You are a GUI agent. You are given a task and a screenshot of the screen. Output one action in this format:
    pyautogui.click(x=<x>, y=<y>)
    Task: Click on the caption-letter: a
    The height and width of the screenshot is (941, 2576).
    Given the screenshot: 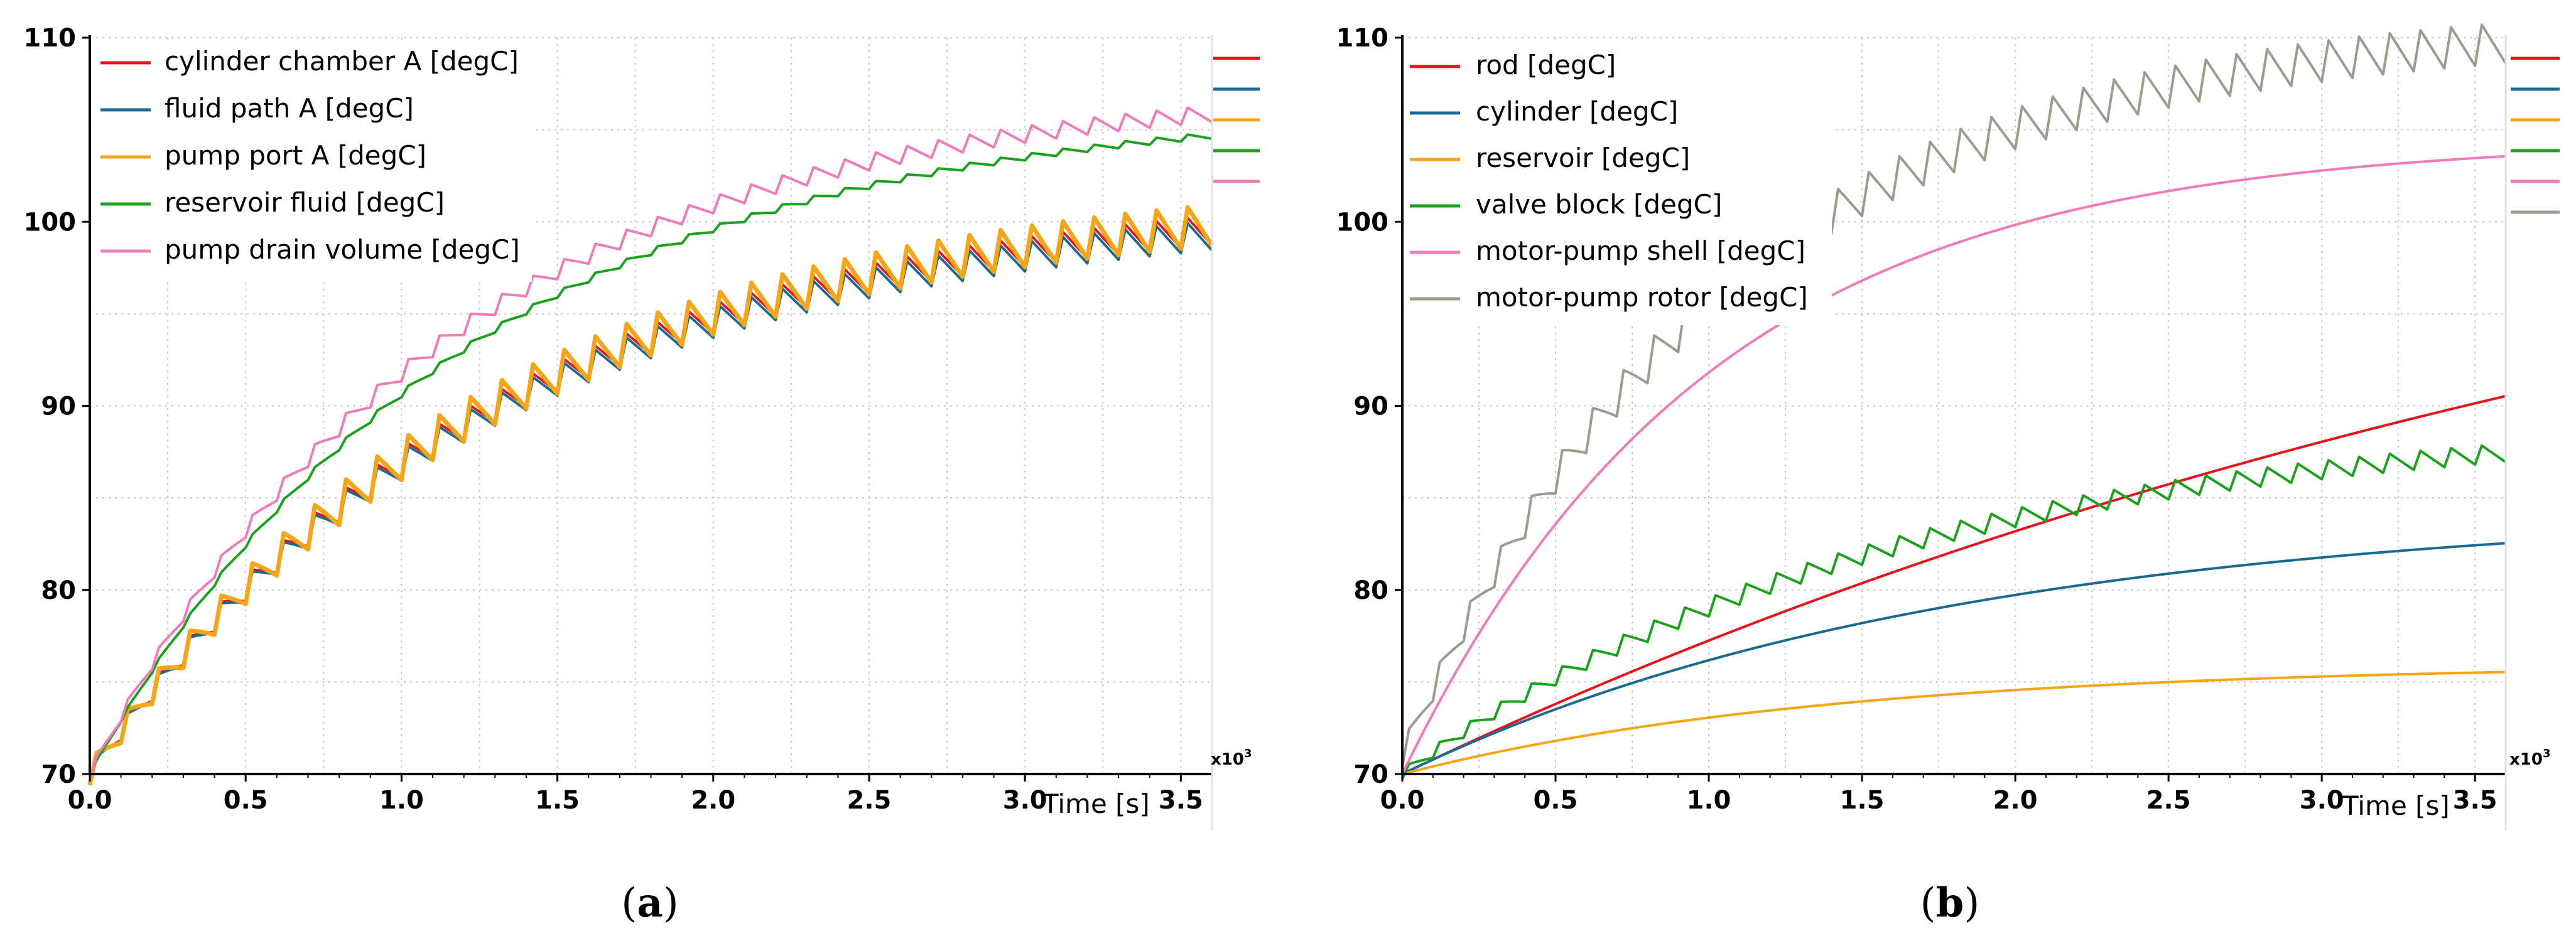 What is the action you would take?
    pyautogui.click(x=650, y=903)
    